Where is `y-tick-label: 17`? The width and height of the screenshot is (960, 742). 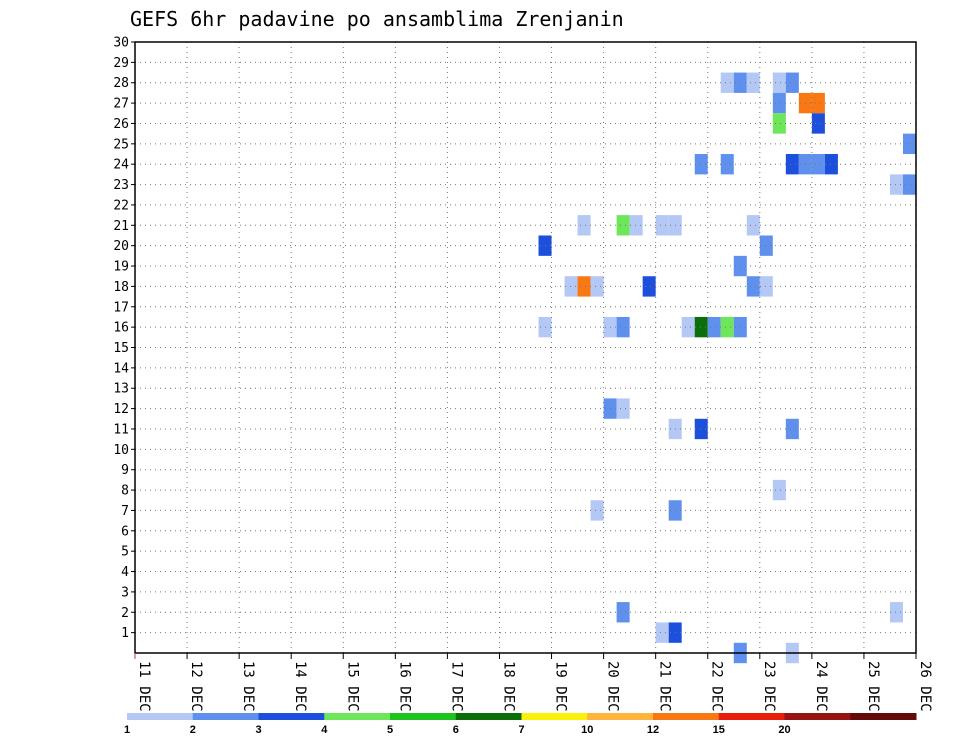
y-tick-label: 17 is located at coordinates (121, 307).